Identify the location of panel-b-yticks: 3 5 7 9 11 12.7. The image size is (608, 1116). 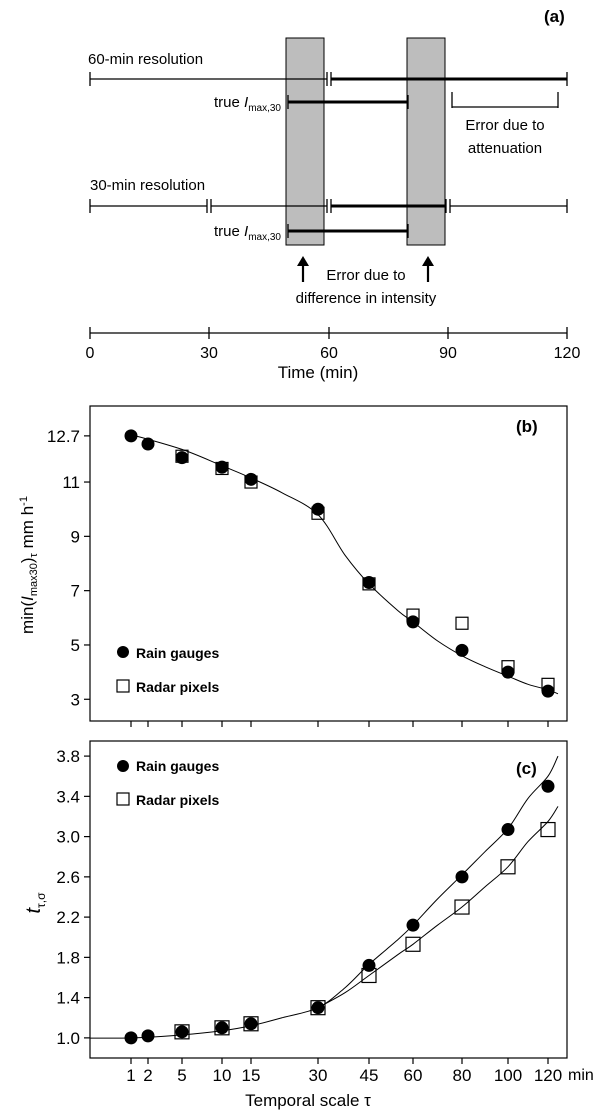
(68, 568).